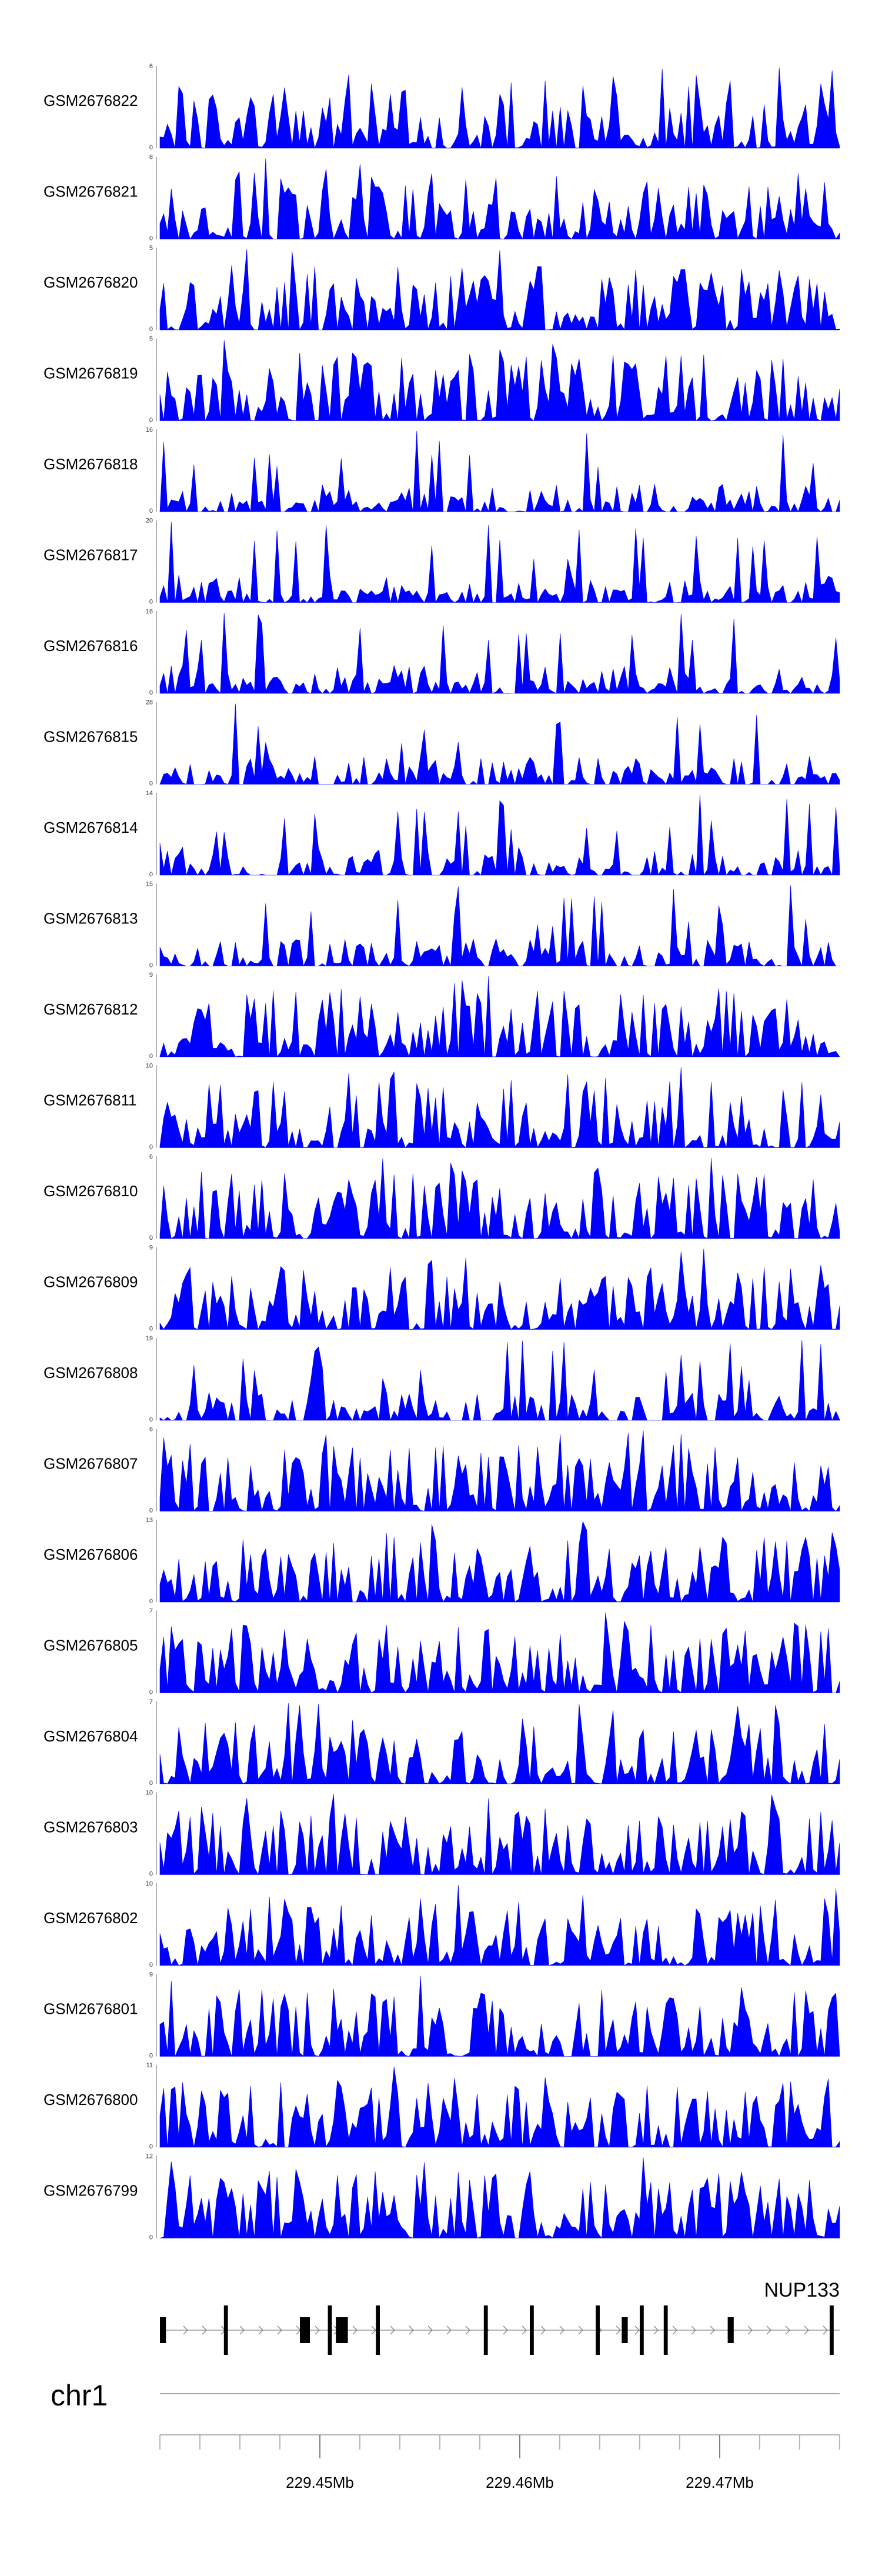 The height and width of the screenshot is (2576, 882). I want to click on coverage-track: GSM2676809 9 0, so click(442, 1288).